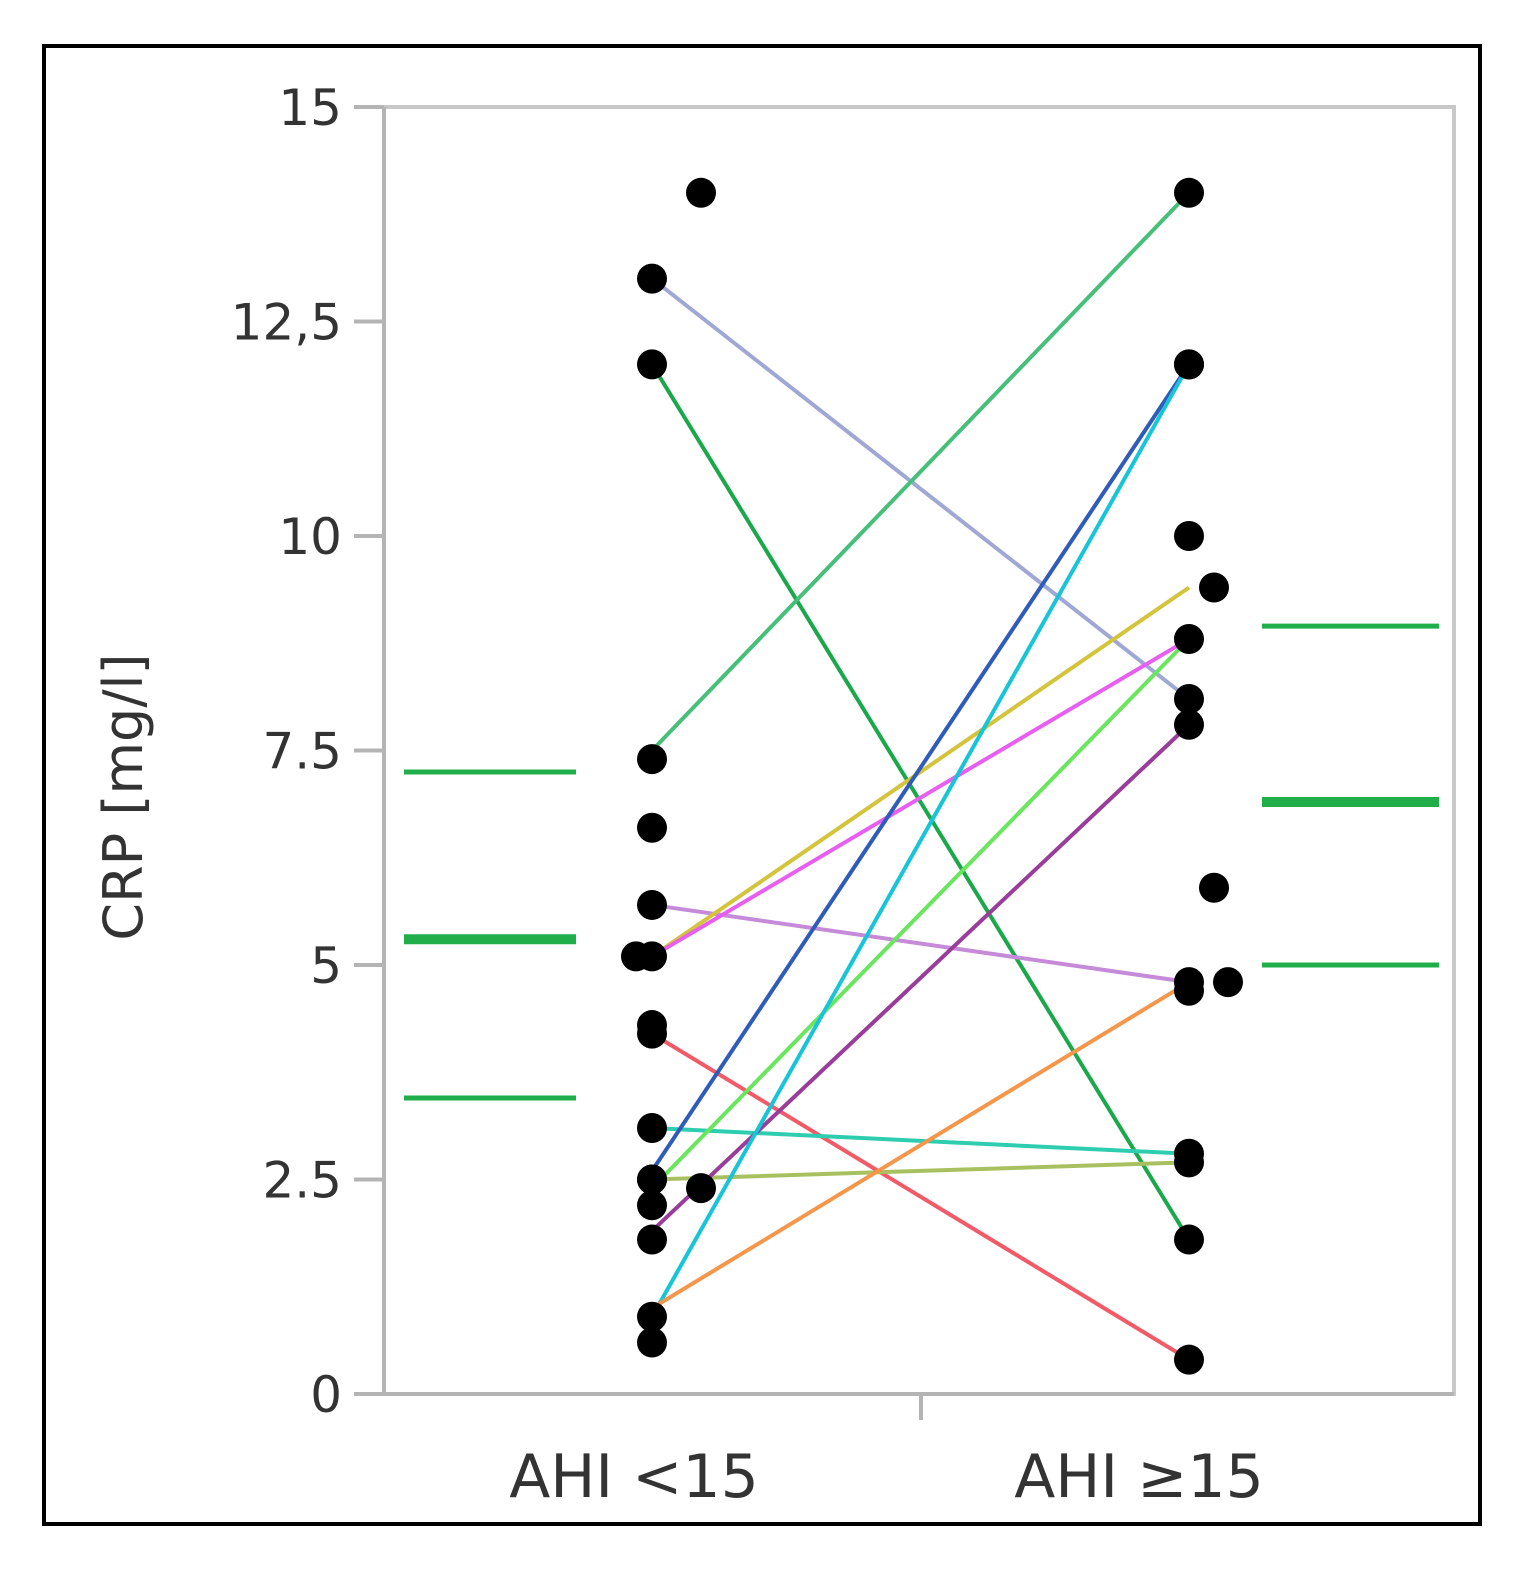 The height and width of the screenshot is (1581, 1531). Describe the element at coordinates (326, 1395) in the screenshot. I see `y-tick-label: 0` at that location.